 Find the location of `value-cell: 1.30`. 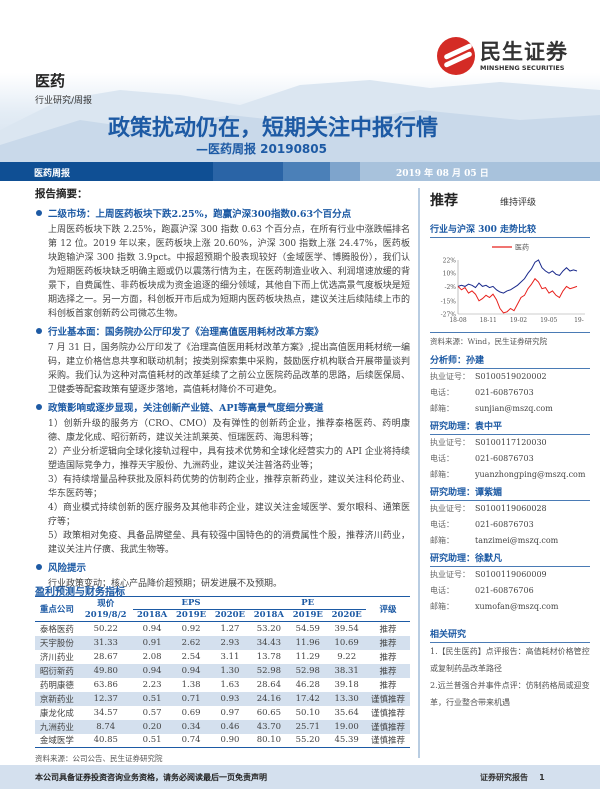

value-cell: 1.30 is located at coordinates (230, 670).